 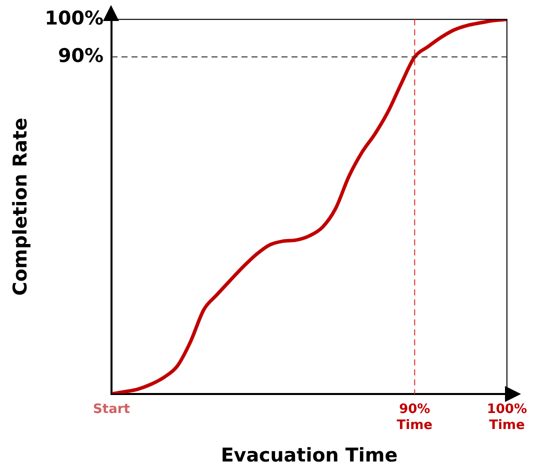 What do you see at coordinates (81, 55) in the screenshot?
I see `y-tick-label: 90%` at bounding box center [81, 55].